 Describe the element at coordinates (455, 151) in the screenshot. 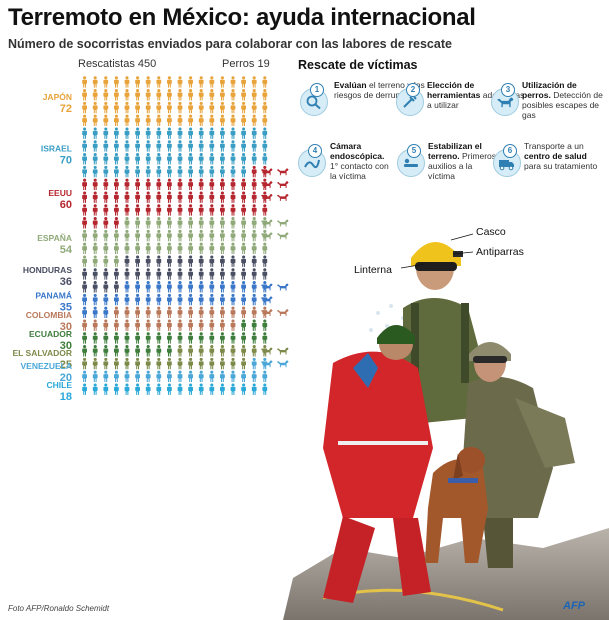

I see `step-5-bold: Estabilizan el terreno.` at that location.